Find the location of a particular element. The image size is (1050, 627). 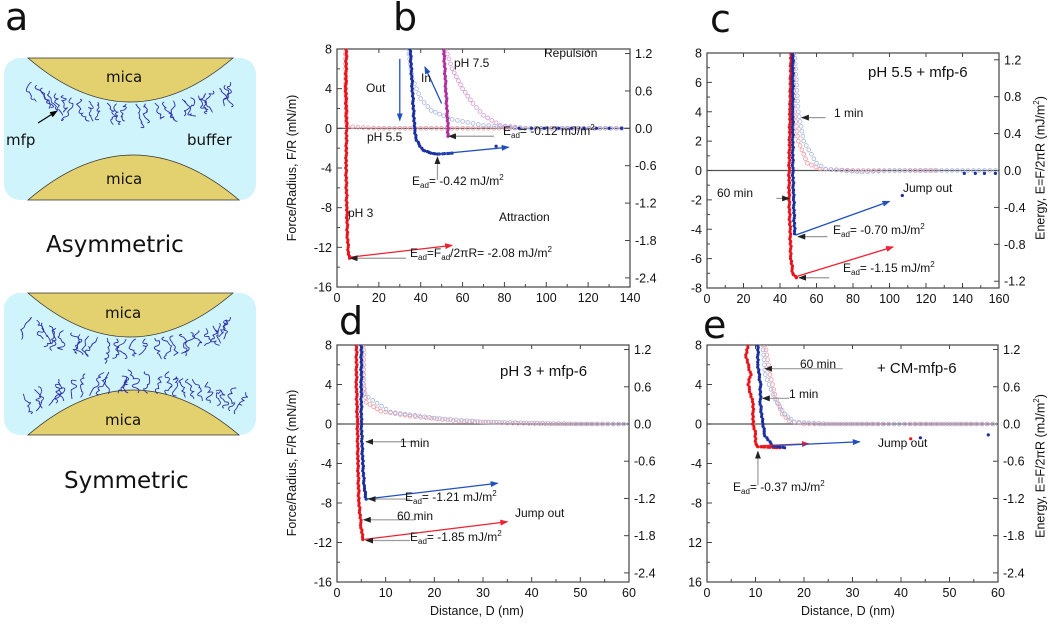

y-tick-label: 6 is located at coordinates (698, 83).